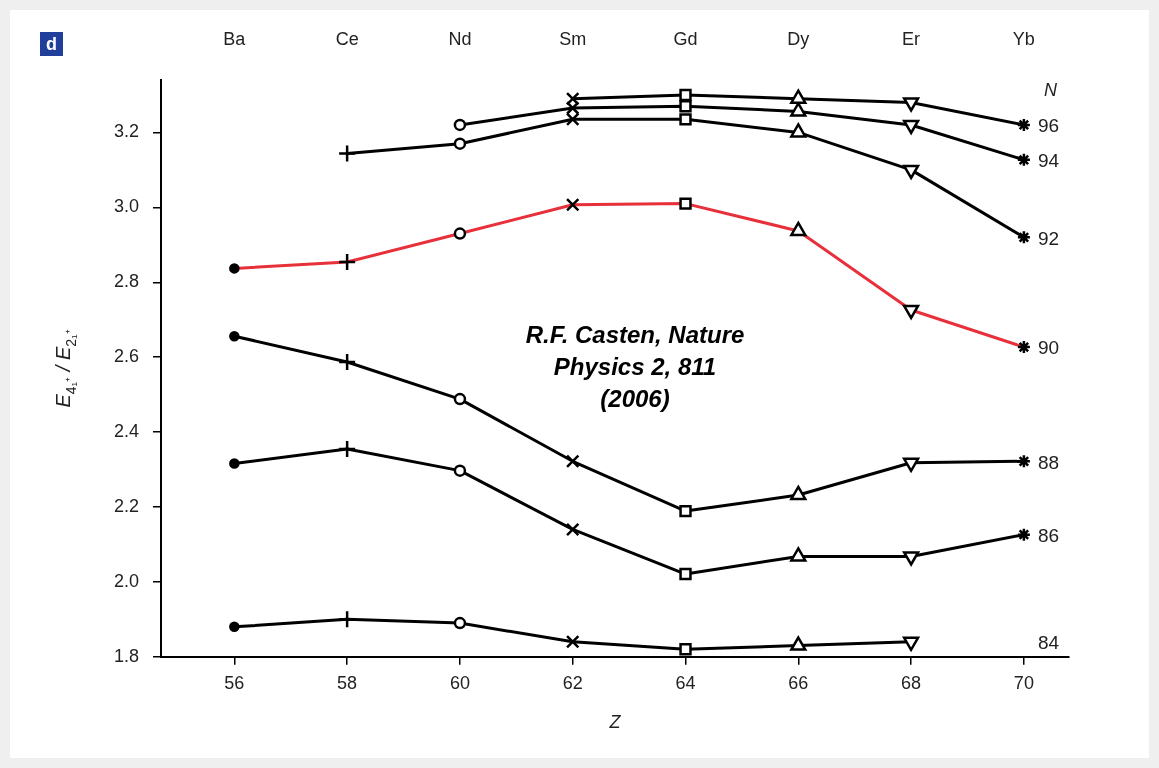 The height and width of the screenshot is (768, 1159). I want to click on series-label: 88, so click(1048, 462).